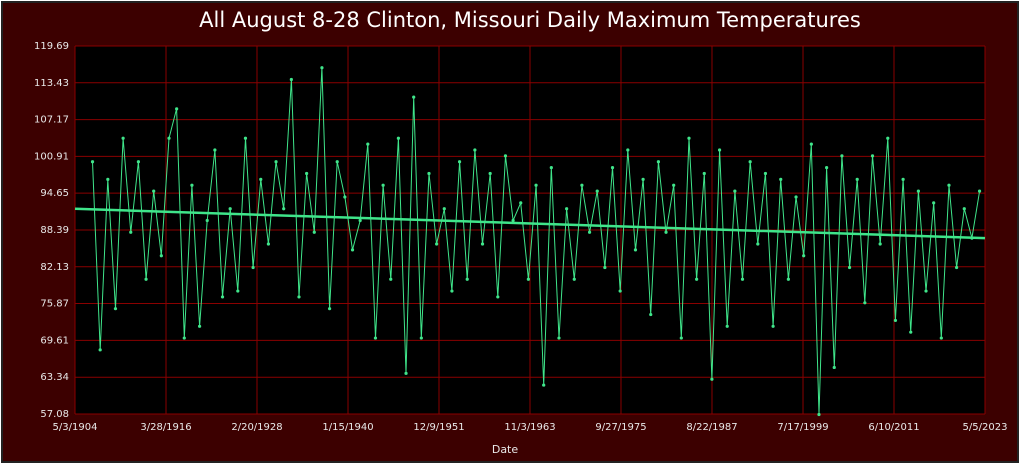 This screenshot has width=1024, height=468. I want to click on y-tick-label: 113.43, so click(51, 83).